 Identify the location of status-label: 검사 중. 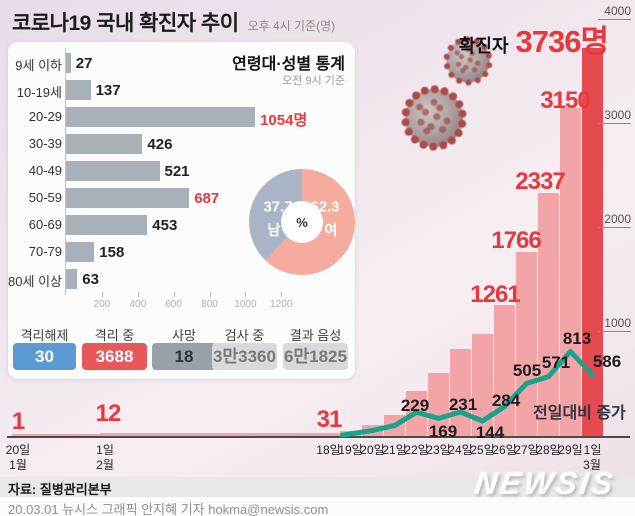
(244, 335).